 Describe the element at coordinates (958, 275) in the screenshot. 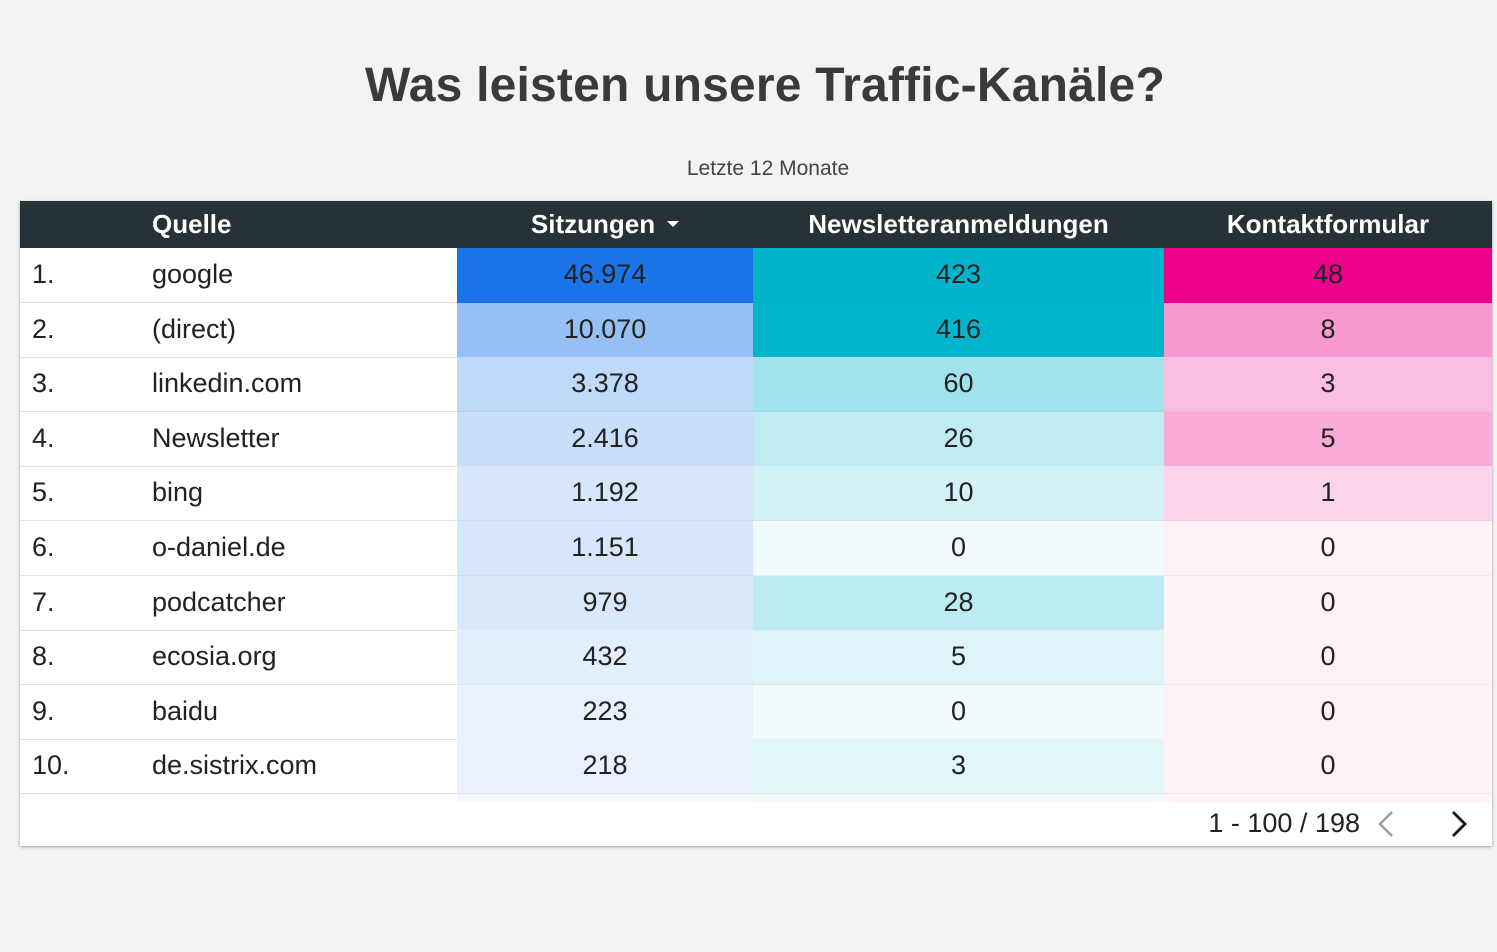

I see `cell-newsletter: 423` at that location.